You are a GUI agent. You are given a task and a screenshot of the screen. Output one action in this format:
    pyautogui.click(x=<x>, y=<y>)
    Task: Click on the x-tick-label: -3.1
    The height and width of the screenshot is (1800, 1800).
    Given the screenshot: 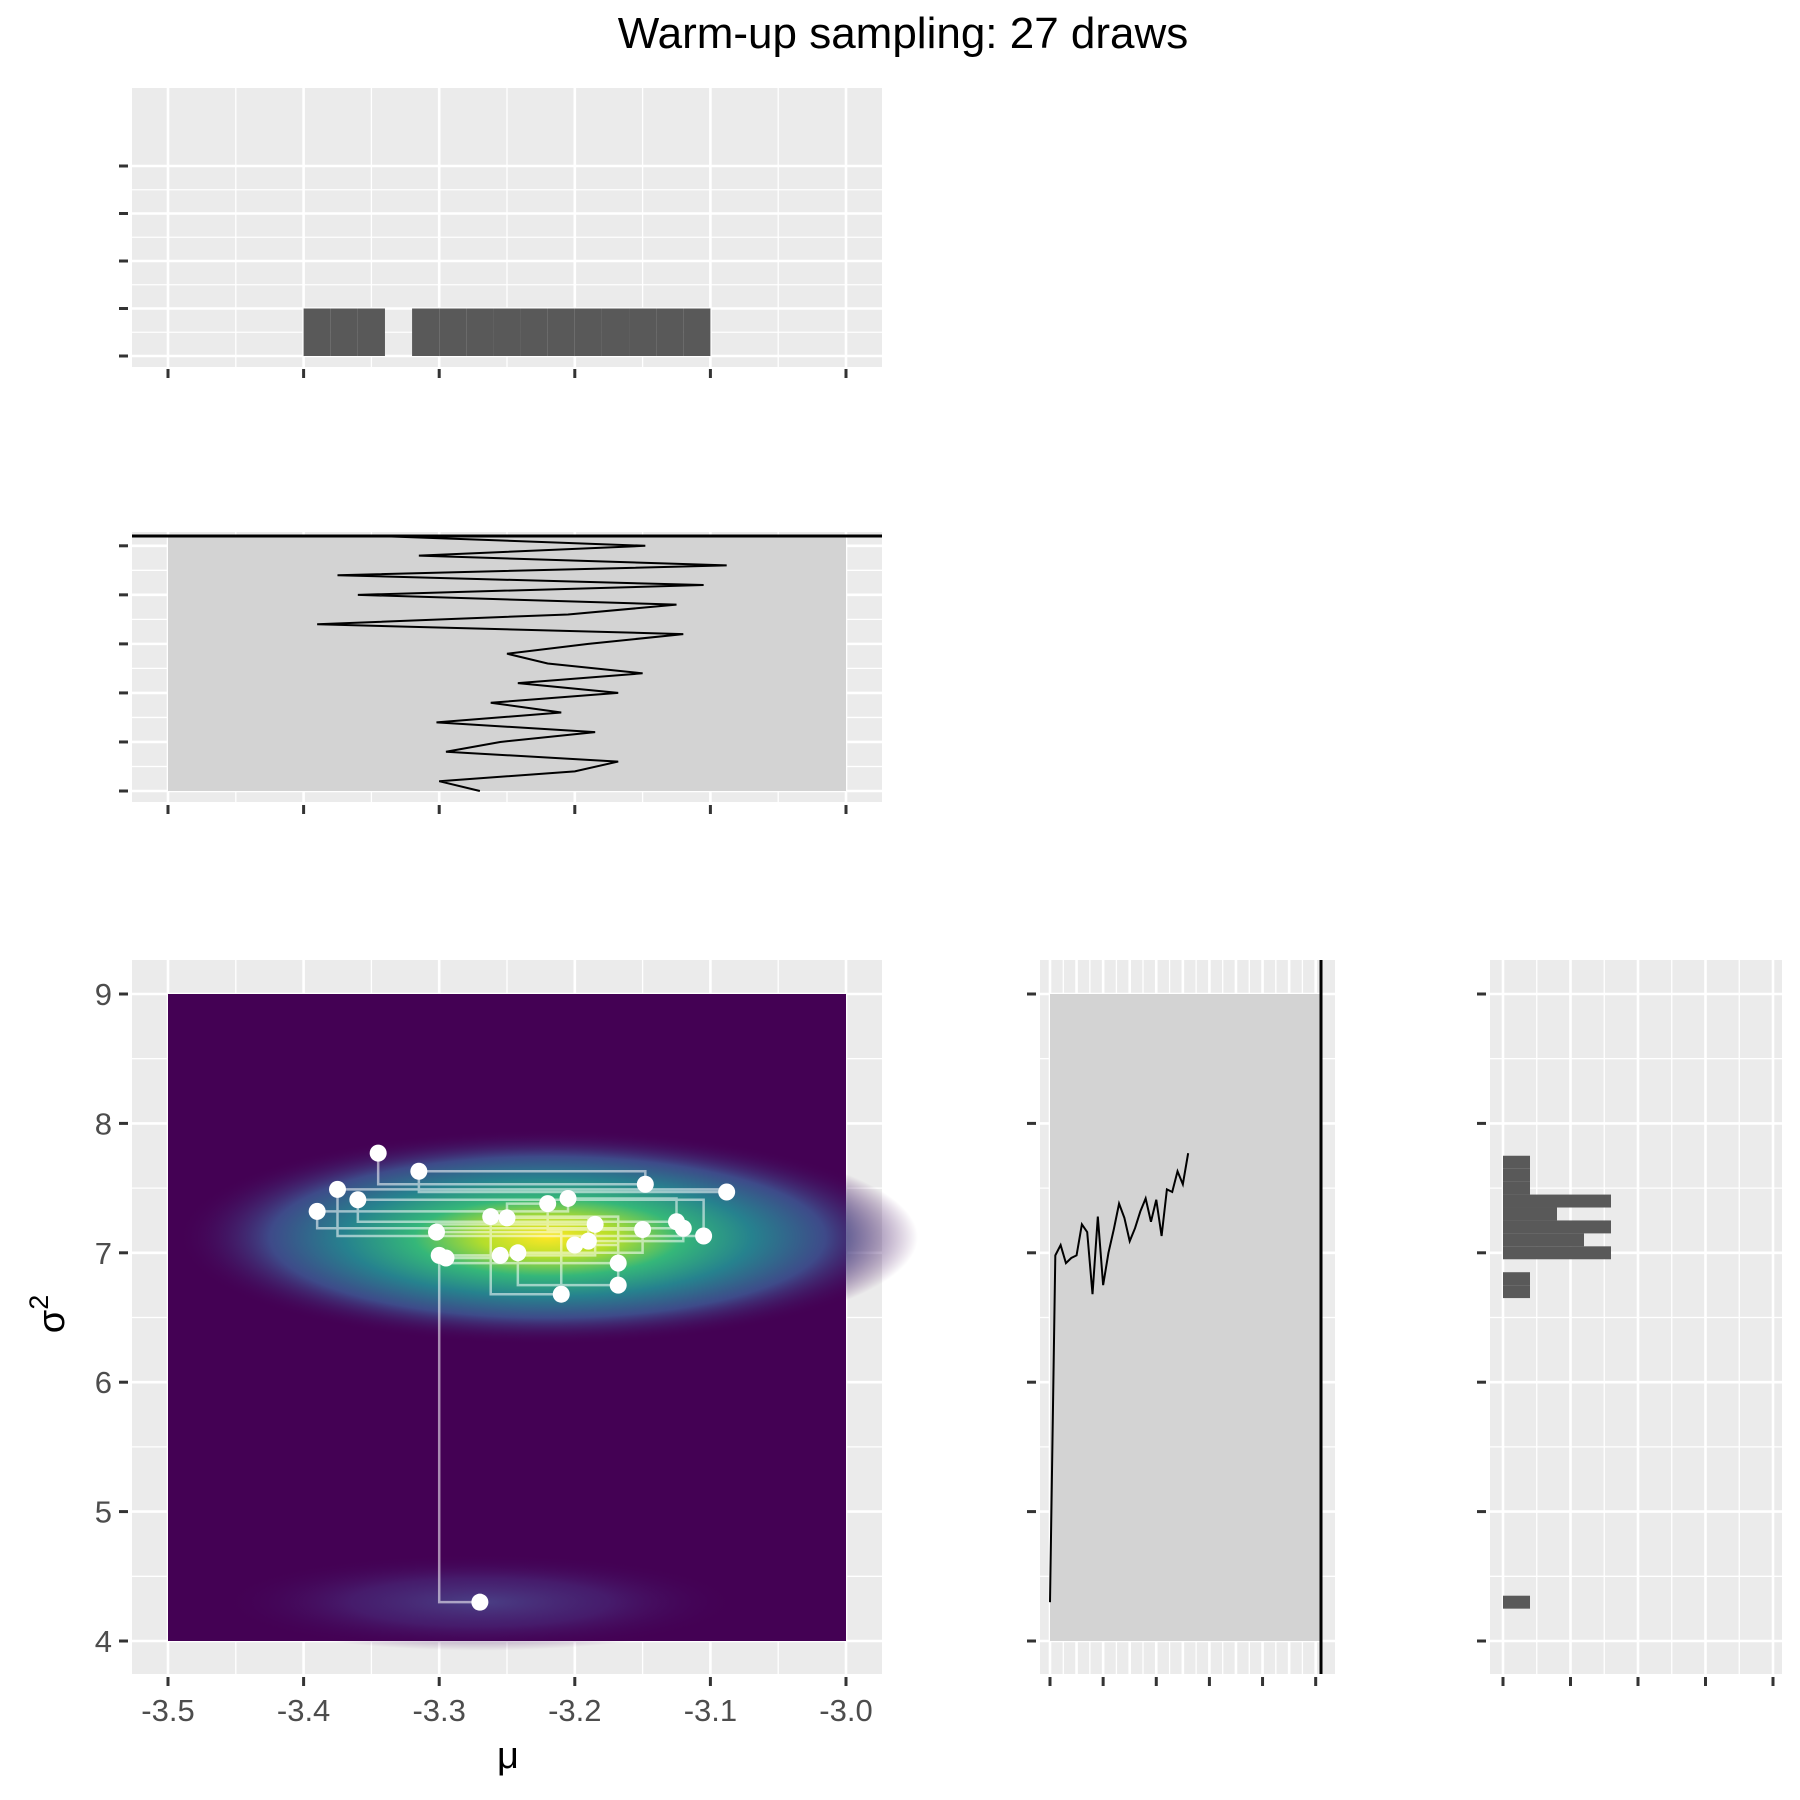 What is the action you would take?
    pyautogui.click(x=710, y=1710)
    